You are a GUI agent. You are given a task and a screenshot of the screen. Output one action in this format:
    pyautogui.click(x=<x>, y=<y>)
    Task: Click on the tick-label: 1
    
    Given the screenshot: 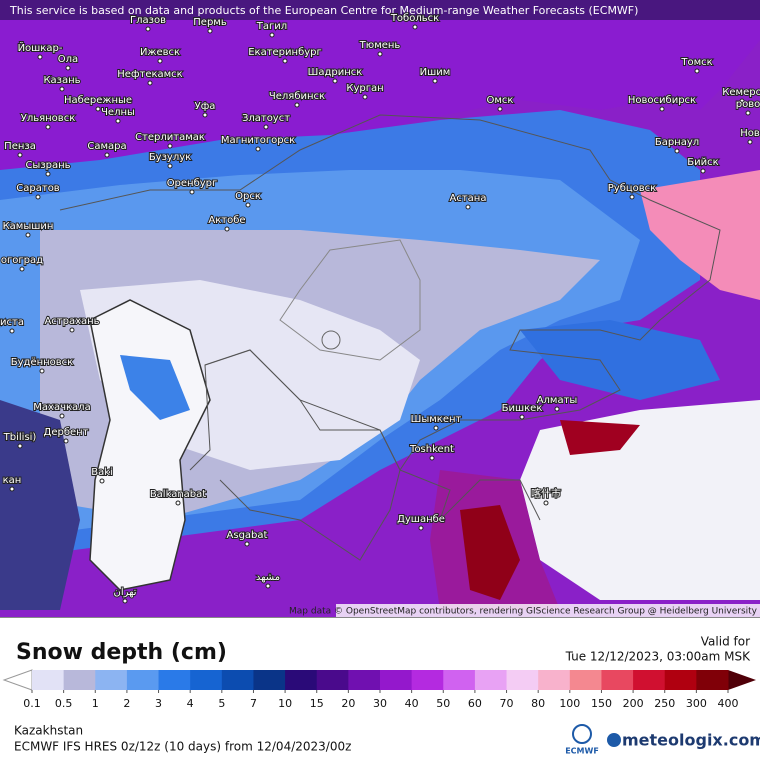 What is the action you would take?
    pyautogui.click(x=95, y=703)
    